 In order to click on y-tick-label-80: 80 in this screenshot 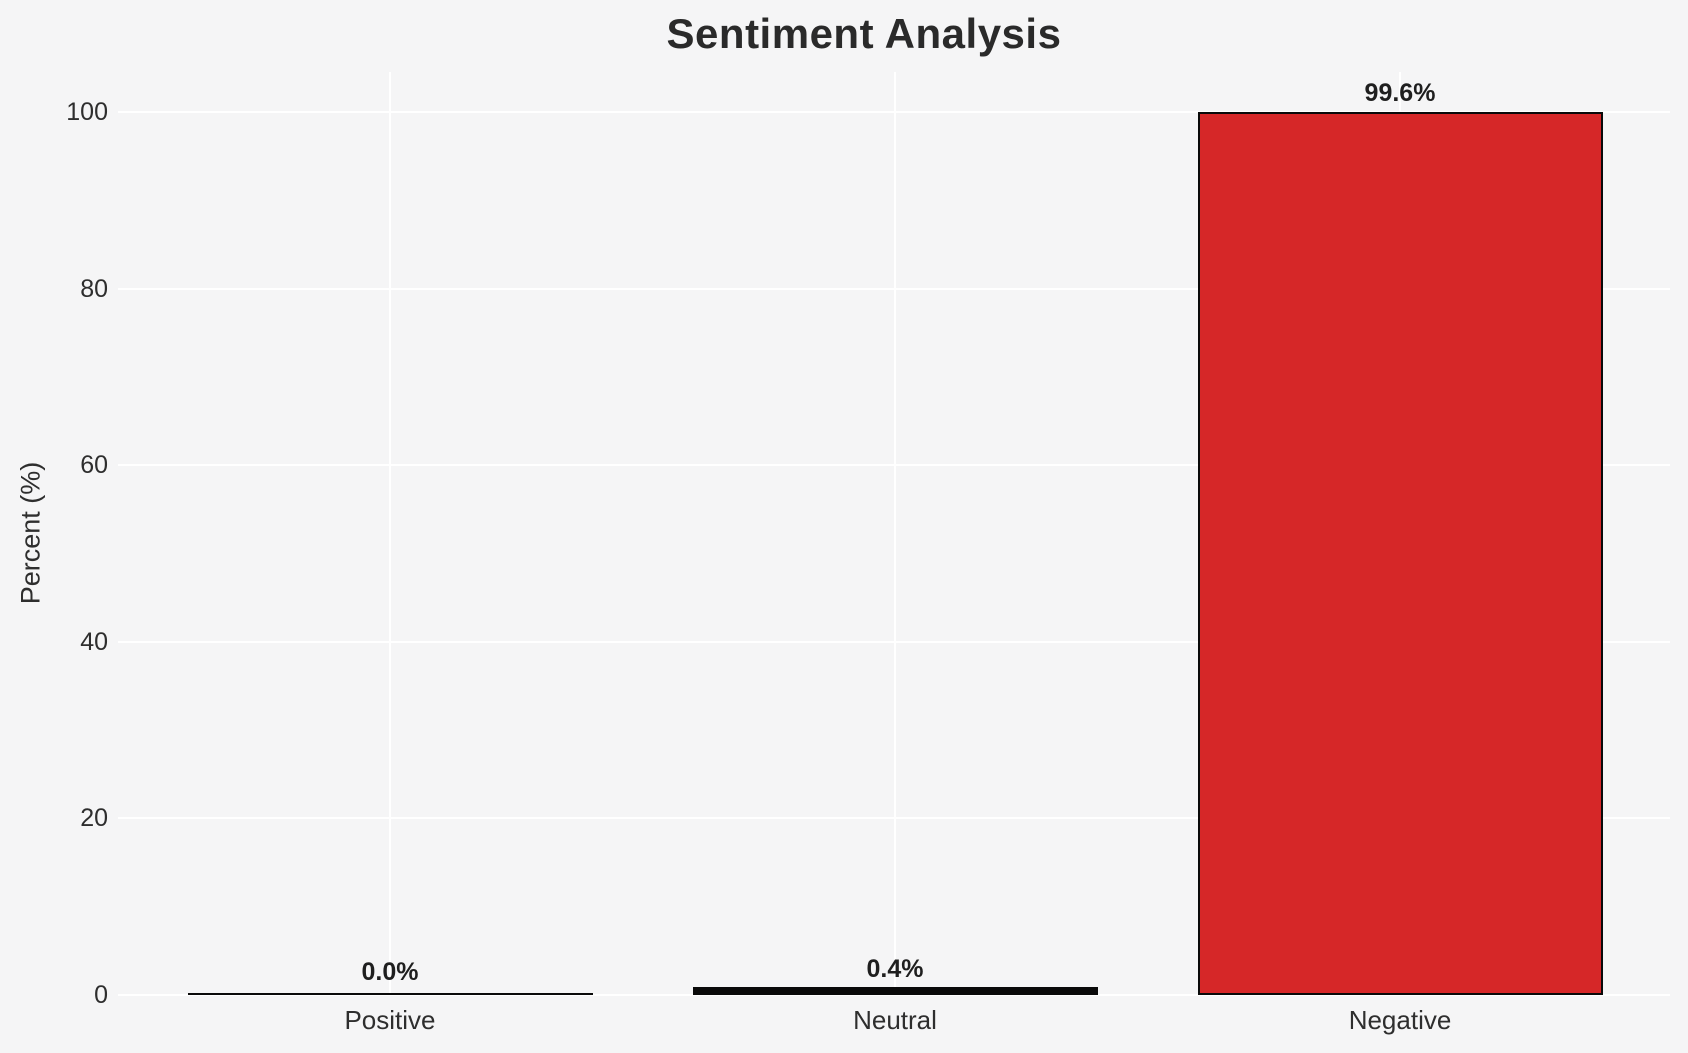, I will do `click(94, 288)`.